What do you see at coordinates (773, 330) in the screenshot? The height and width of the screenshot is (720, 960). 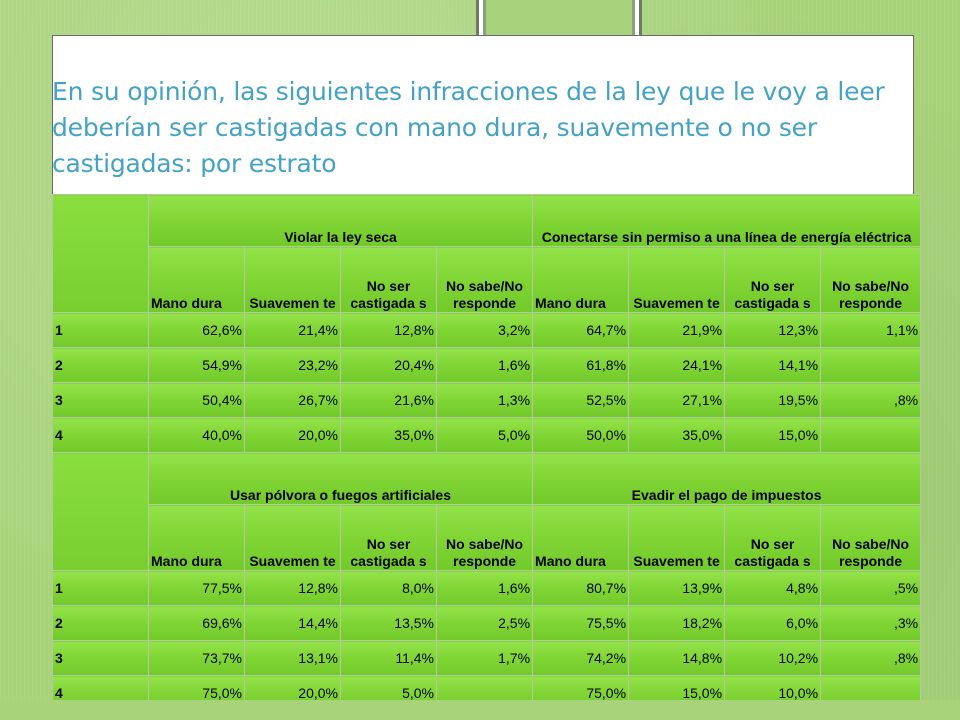 I see `value-cell: 12,3%` at bounding box center [773, 330].